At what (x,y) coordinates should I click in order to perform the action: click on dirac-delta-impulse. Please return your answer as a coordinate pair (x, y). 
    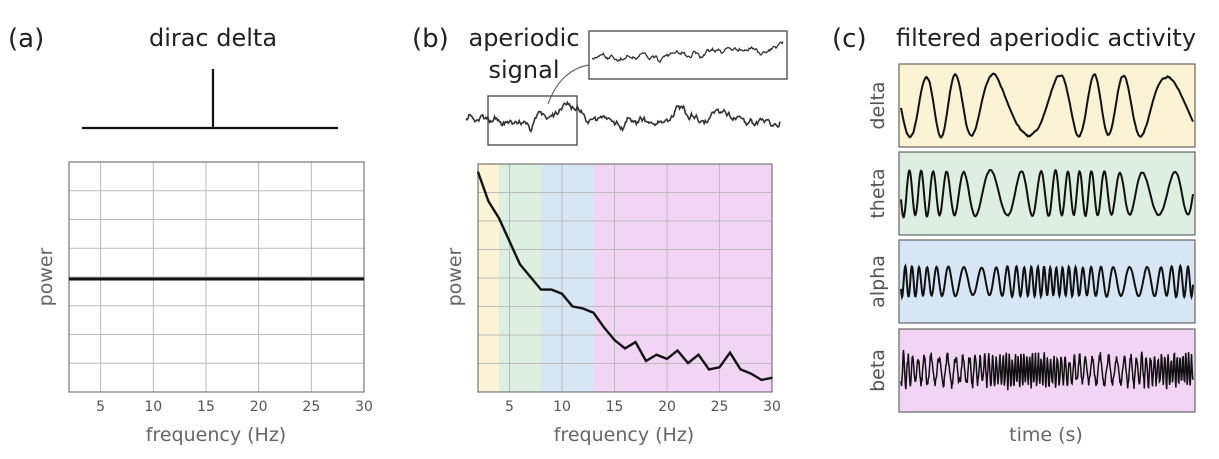
    Looking at the image, I should click on (210, 99).